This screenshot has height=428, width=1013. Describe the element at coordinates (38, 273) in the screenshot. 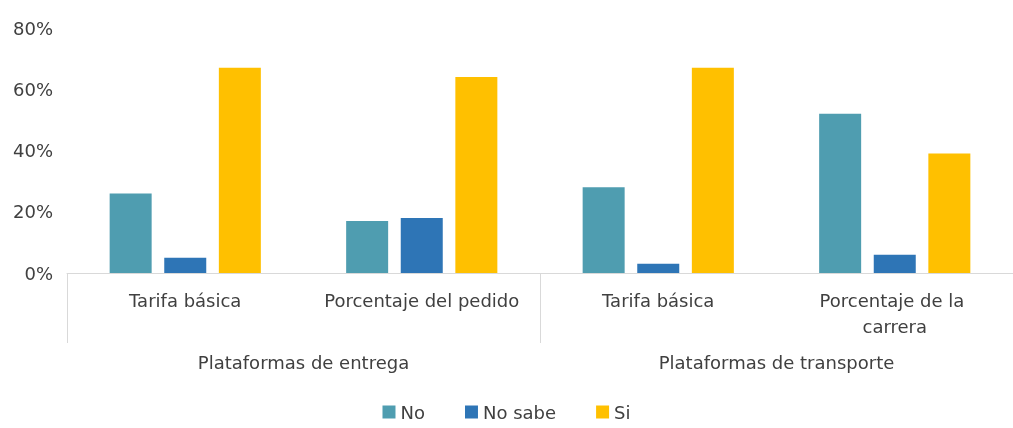

I see `y-tick-label: 0%` at that location.